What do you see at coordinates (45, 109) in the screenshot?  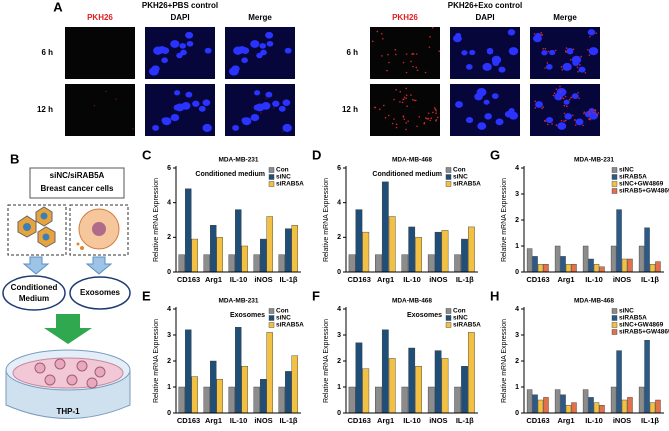 I see `row-label: 12 h` at bounding box center [45, 109].